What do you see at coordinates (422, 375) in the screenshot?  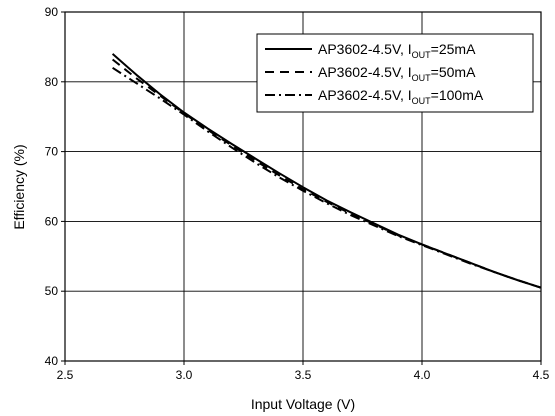 I see `x-tick-label: 4.0` at bounding box center [422, 375].